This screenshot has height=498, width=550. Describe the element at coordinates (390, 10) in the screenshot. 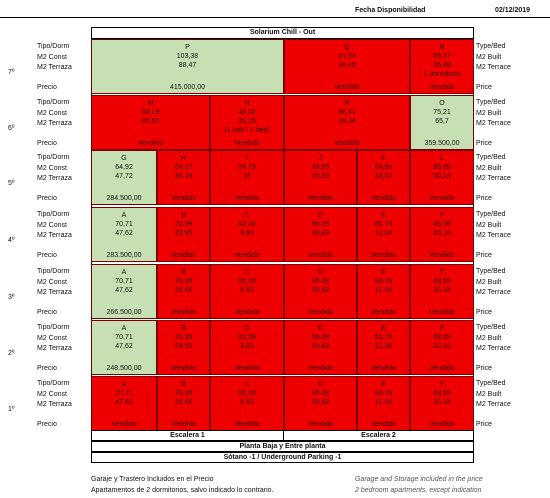

I see `header-title: Fecha Disponibilidad` at that location.